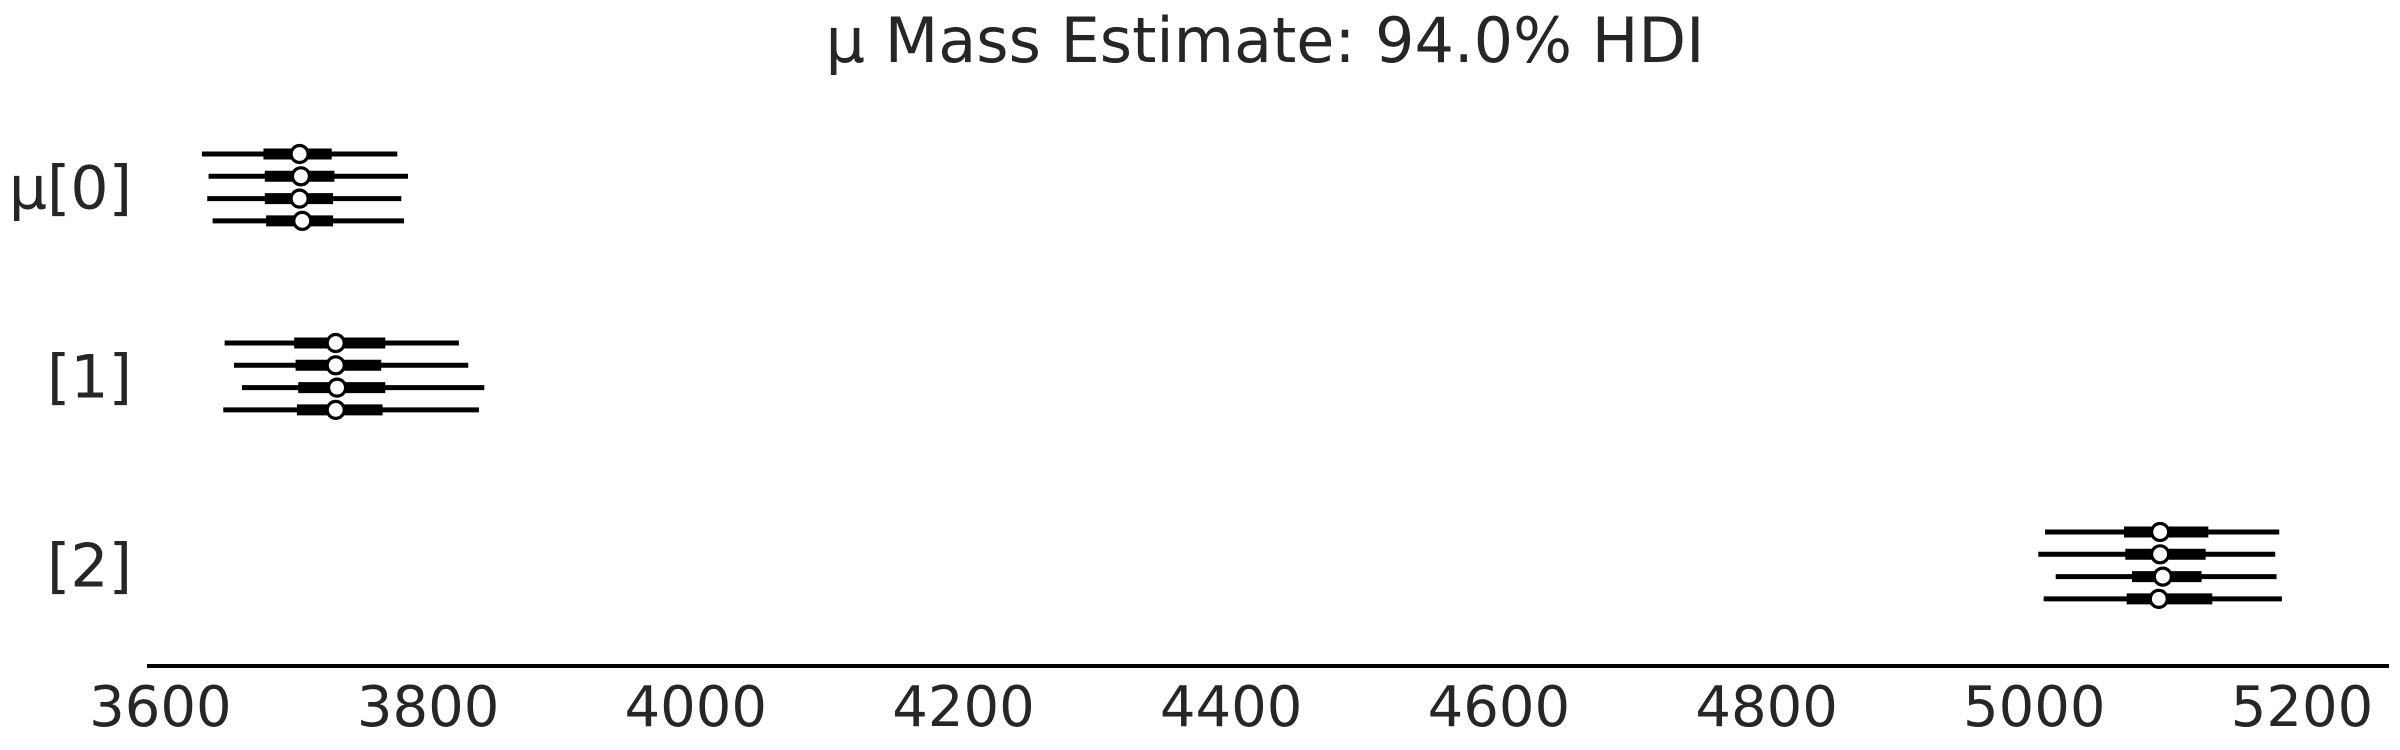  What do you see at coordinates (1766, 707) in the screenshot?
I see `x-tick-label-6: 4800` at bounding box center [1766, 707].